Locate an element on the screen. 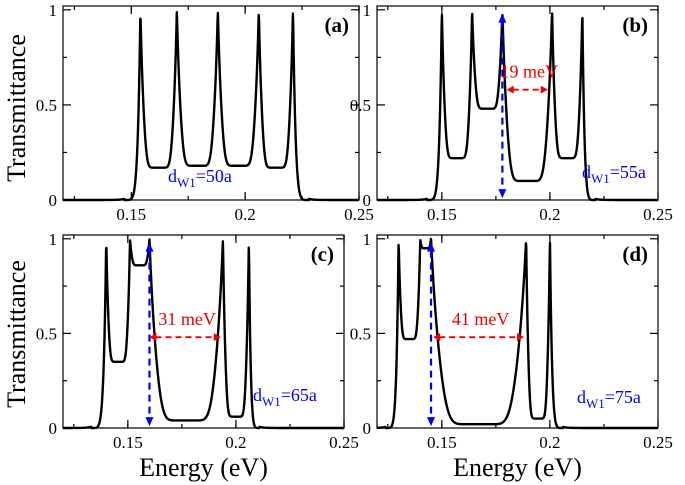 Image resolution: width=685 pixels, height=485 pixels. y-axis-label-bottom: Transmittance is located at coordinates (16, 334).